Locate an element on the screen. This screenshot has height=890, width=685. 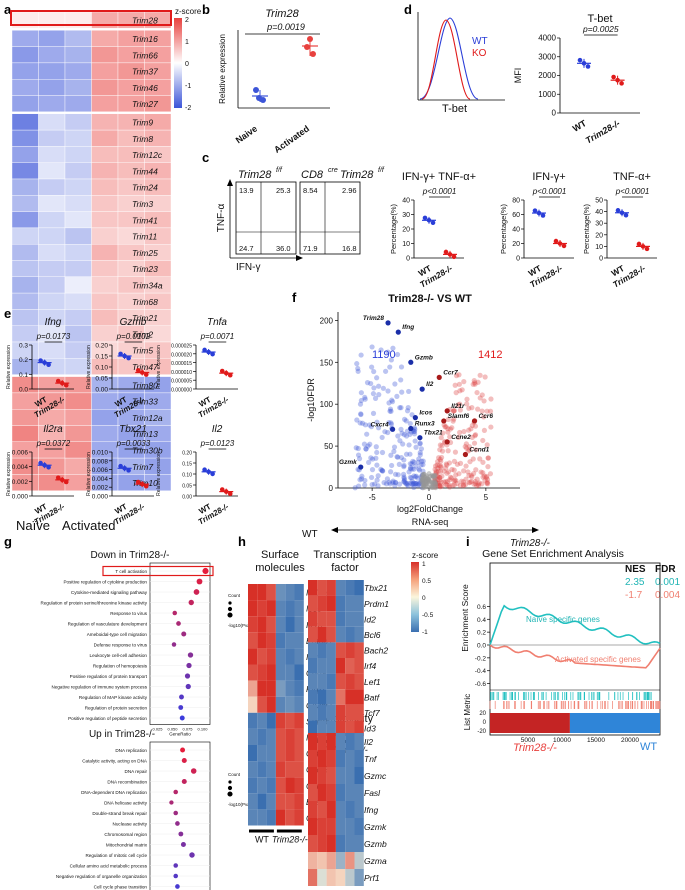
pvalue: p=0.0071 is located at coordinates (217, 336).